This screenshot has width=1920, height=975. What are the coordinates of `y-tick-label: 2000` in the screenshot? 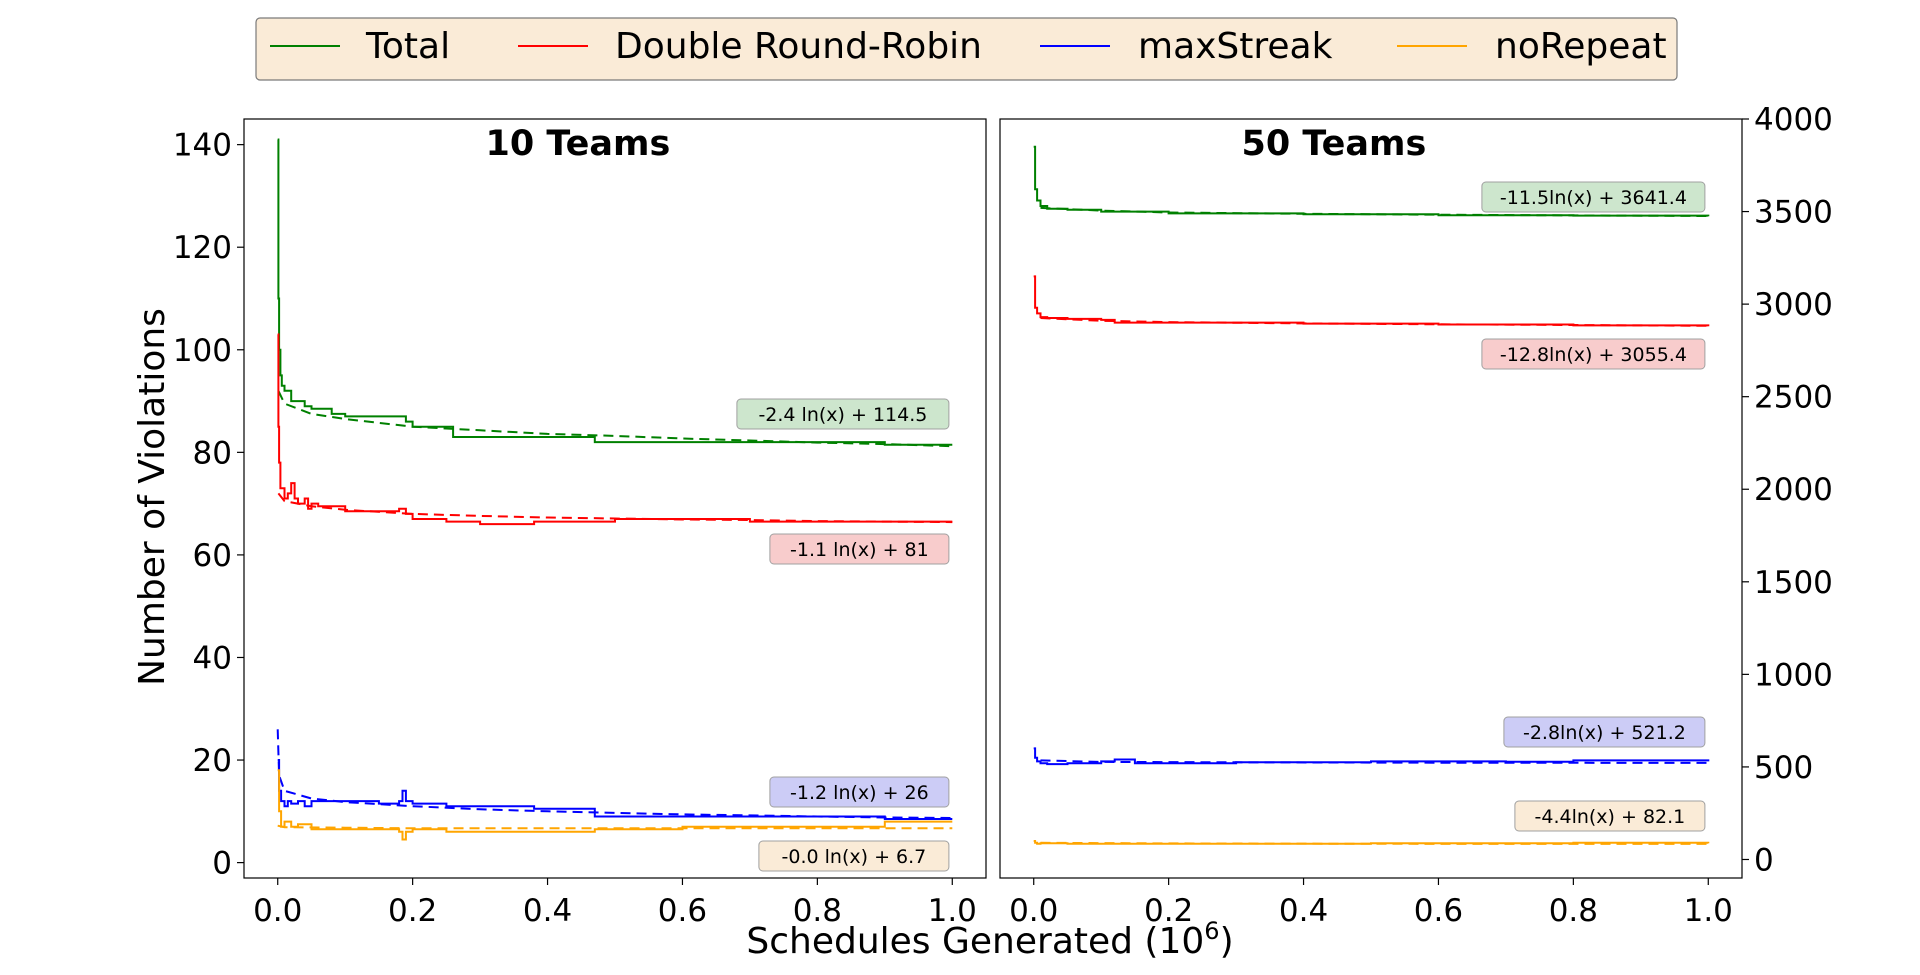 It's located at (1793, 490).